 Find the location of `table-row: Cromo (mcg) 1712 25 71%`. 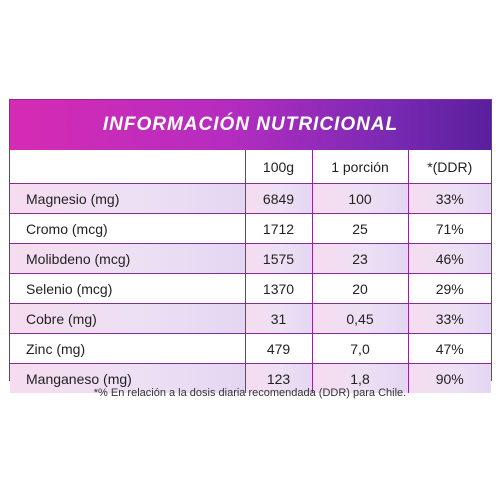

table-row: Cromo (mcg) 1712 25 71% is located at coordinates (250, 228).